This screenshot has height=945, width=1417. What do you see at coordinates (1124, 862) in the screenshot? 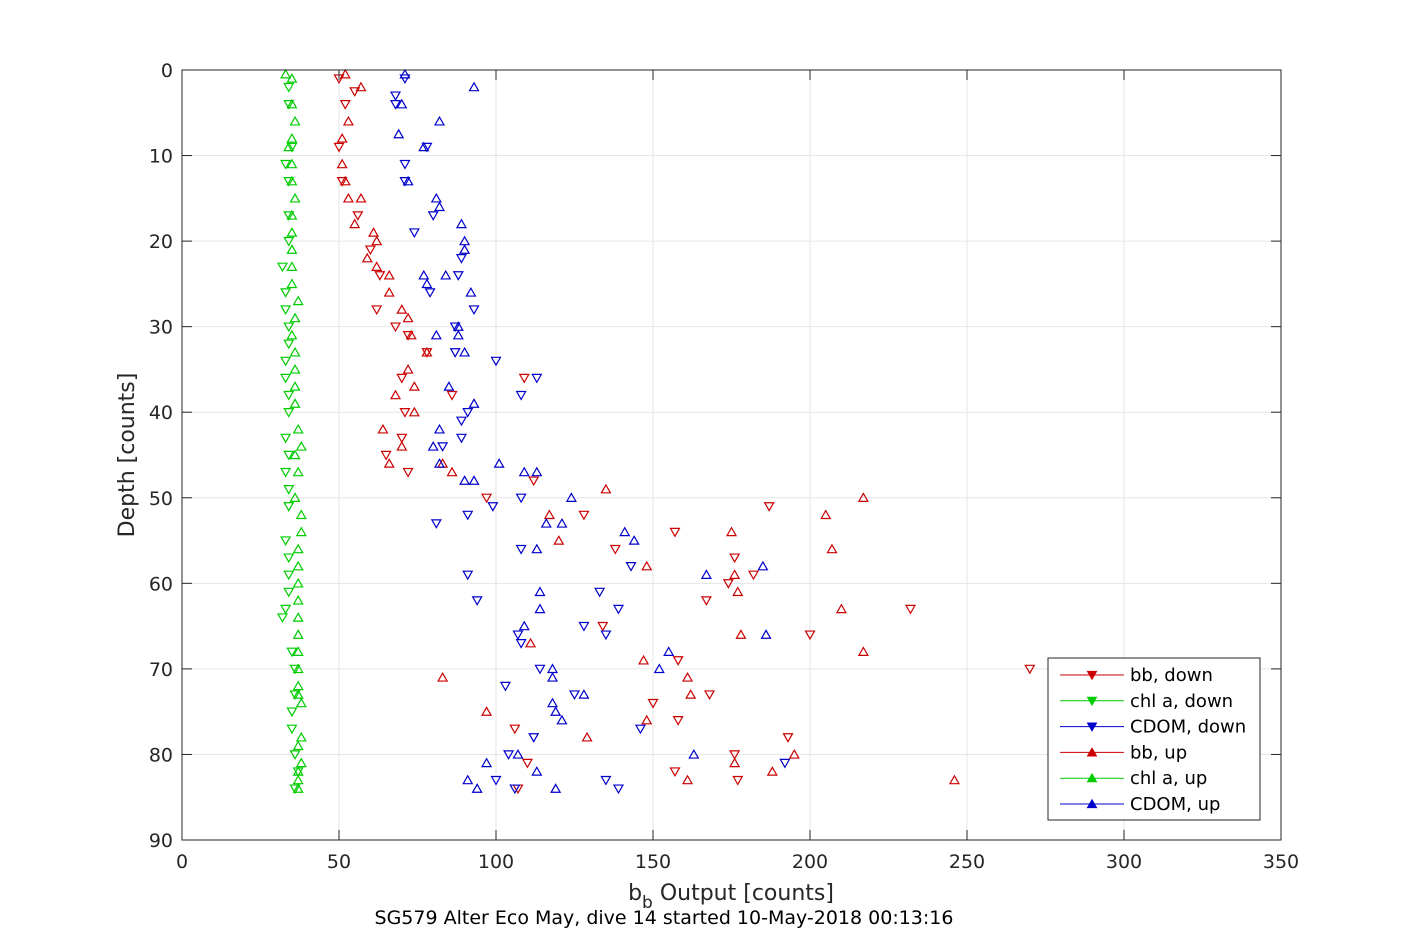
I see `x-tick-label: 300` at bounding box center [1124, 862].